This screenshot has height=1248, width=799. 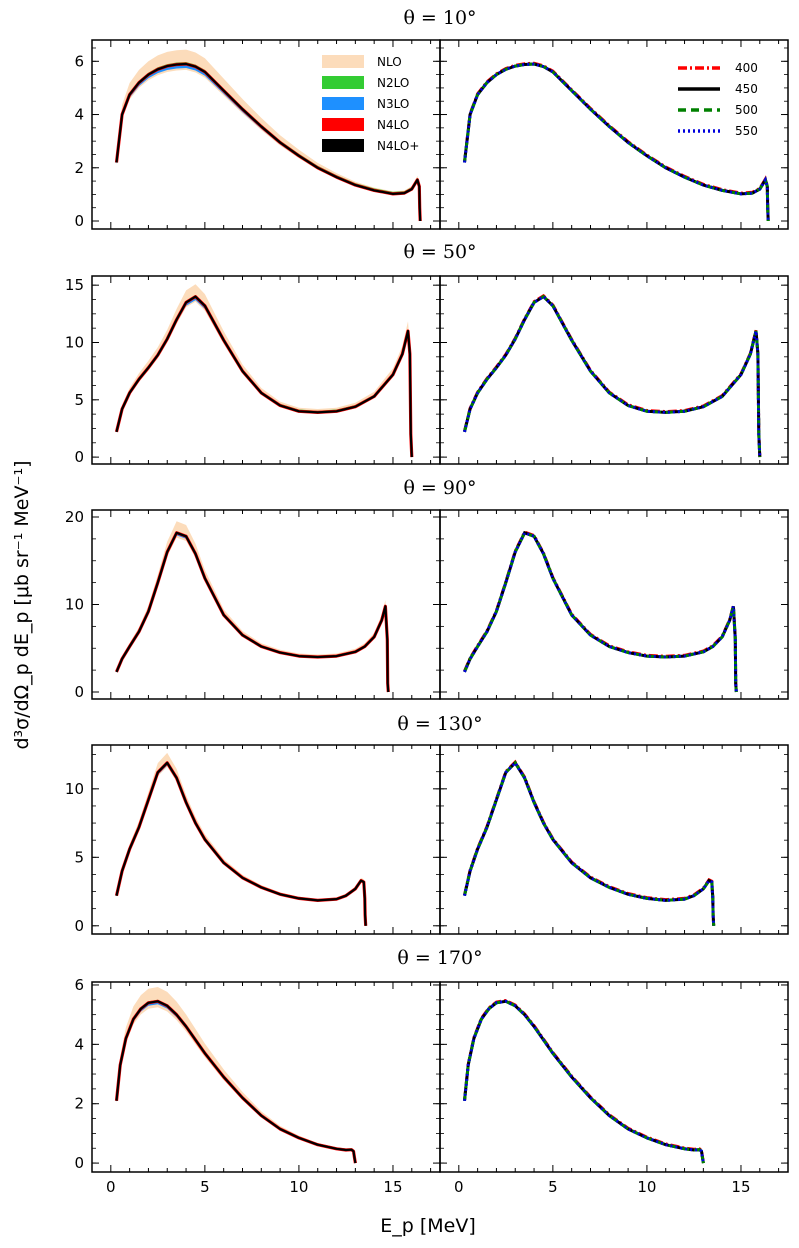 I want to click on panel-title: θ = 170°, so click(x=439, y=958).